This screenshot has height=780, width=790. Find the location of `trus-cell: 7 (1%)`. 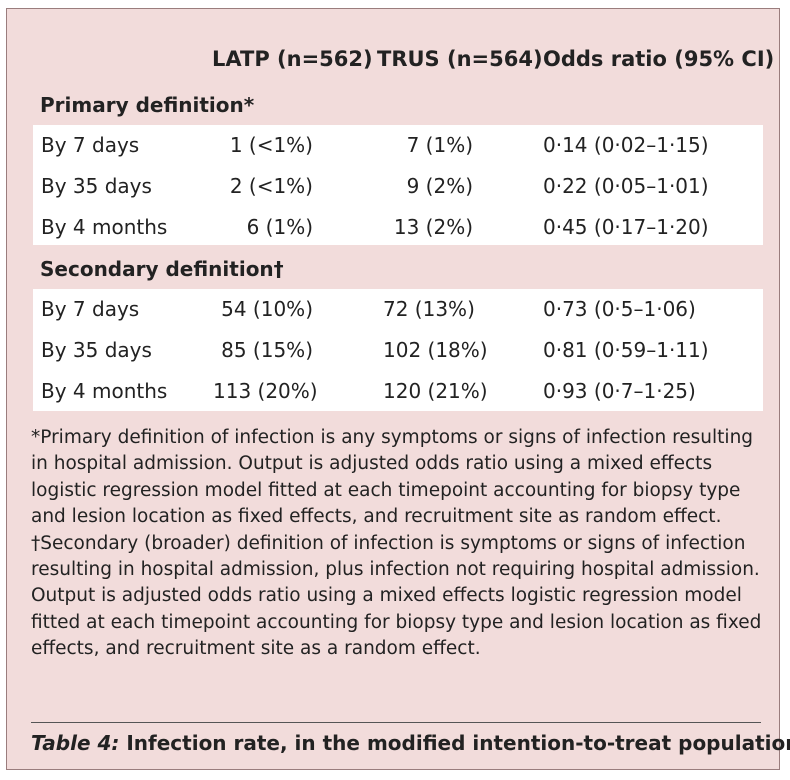

trus-cell: 7 (1%) is located at coordinates (439, 145).